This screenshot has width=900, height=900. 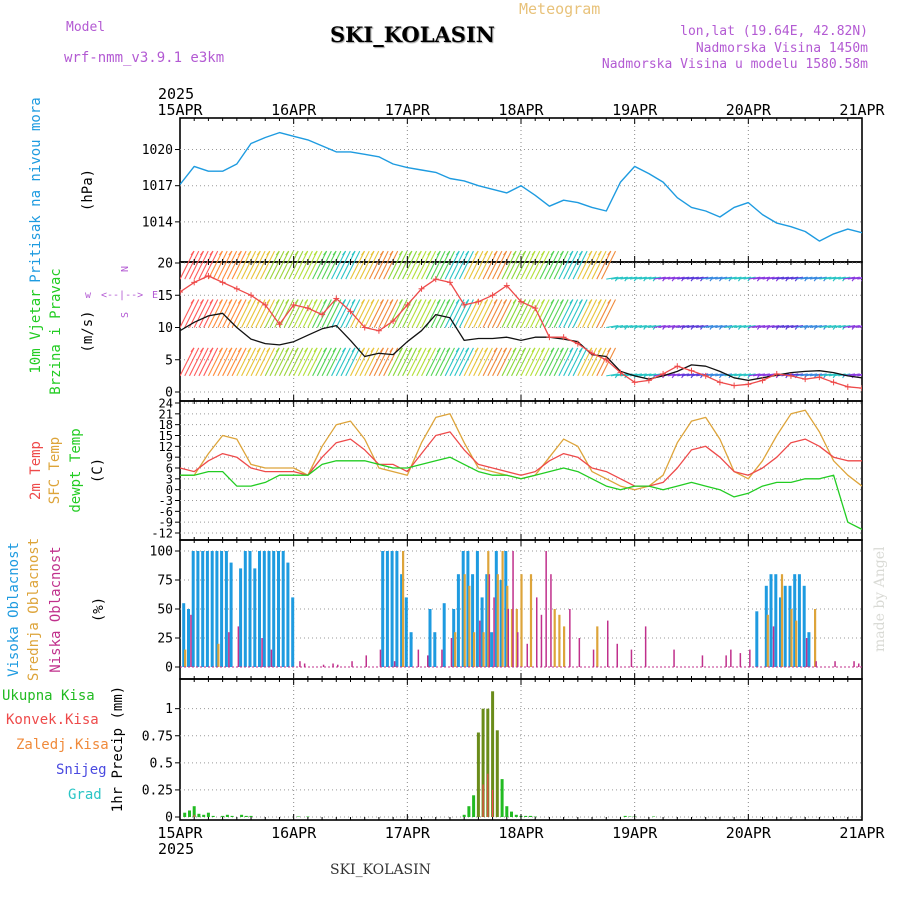 What do you see at coordinates (166, 436) in the screenshot?
I see `y-tick-label: 15` at bounding box center [166, 436].